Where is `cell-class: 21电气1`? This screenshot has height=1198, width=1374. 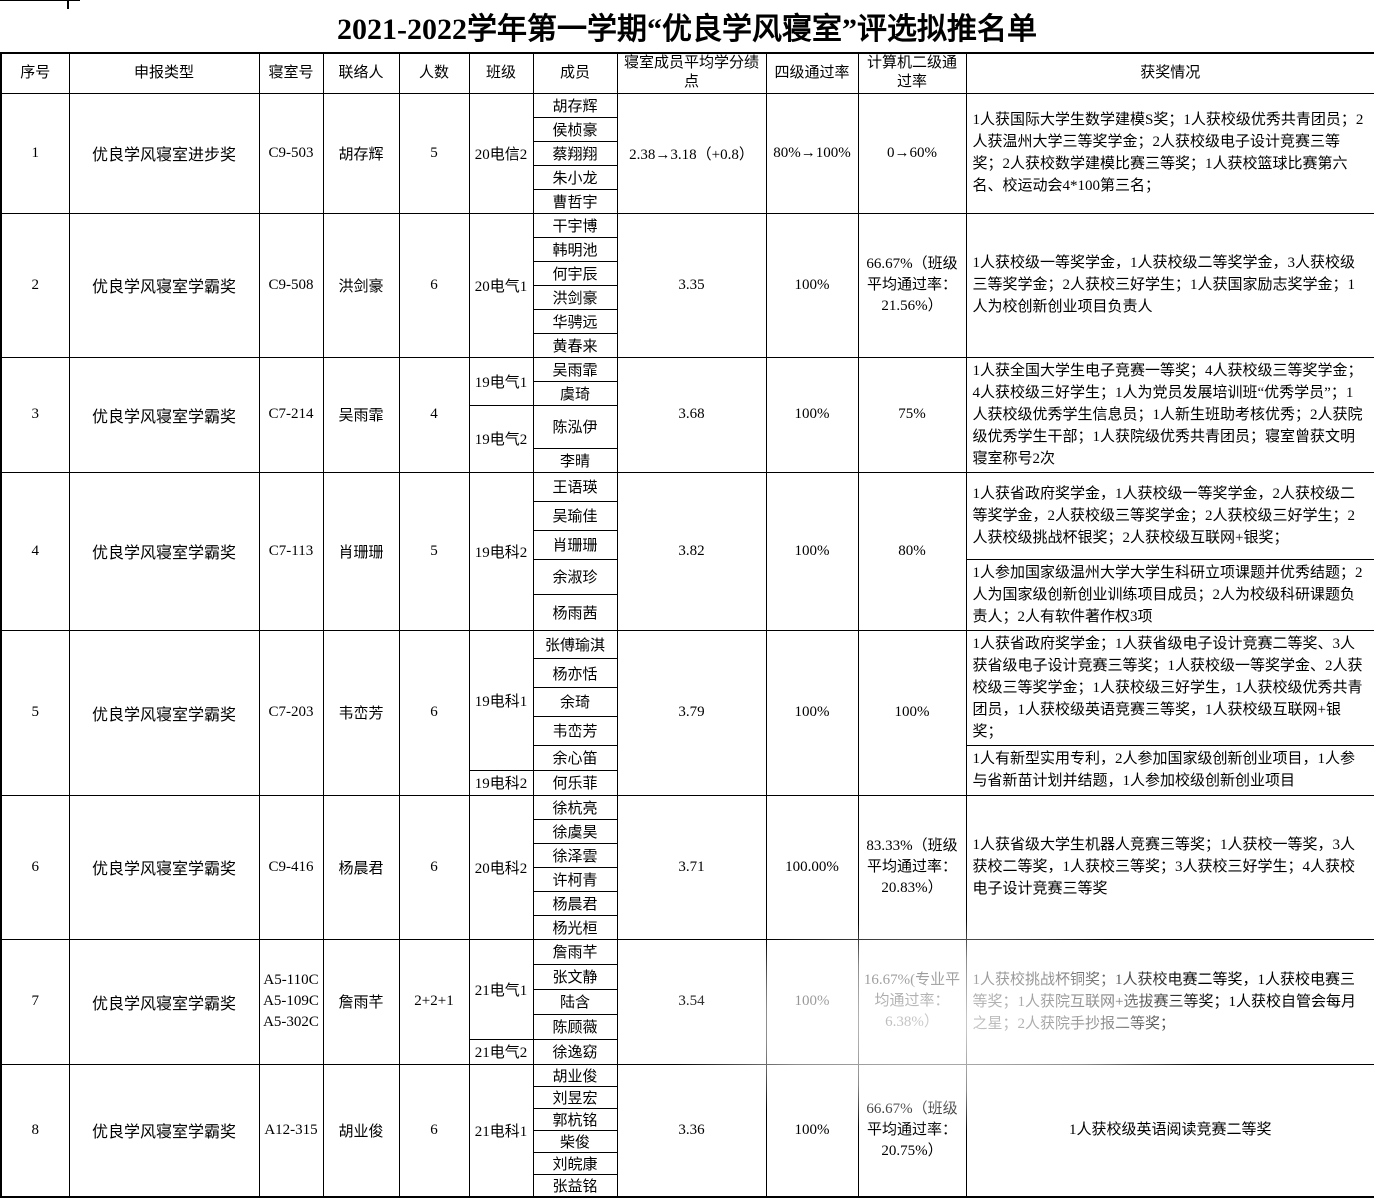
cell-class: 21电气1 is located at coordinates (501, 989).